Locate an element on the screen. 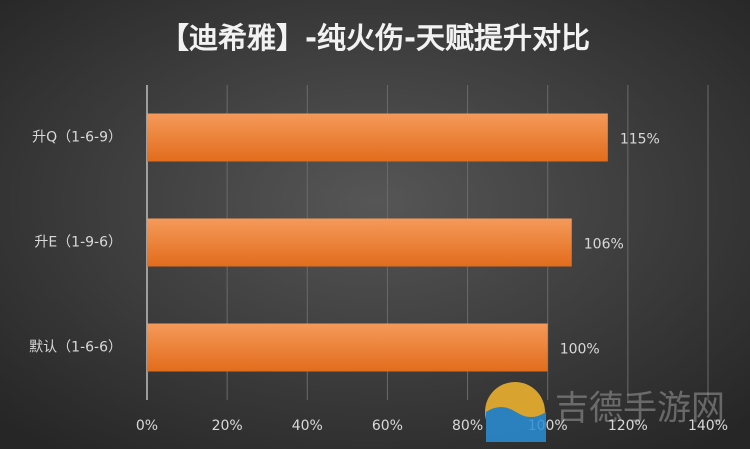 This screenshot has height=449, width=750. y-tick-label: 升E（1-9-6） is located at coordinates (78, 243).